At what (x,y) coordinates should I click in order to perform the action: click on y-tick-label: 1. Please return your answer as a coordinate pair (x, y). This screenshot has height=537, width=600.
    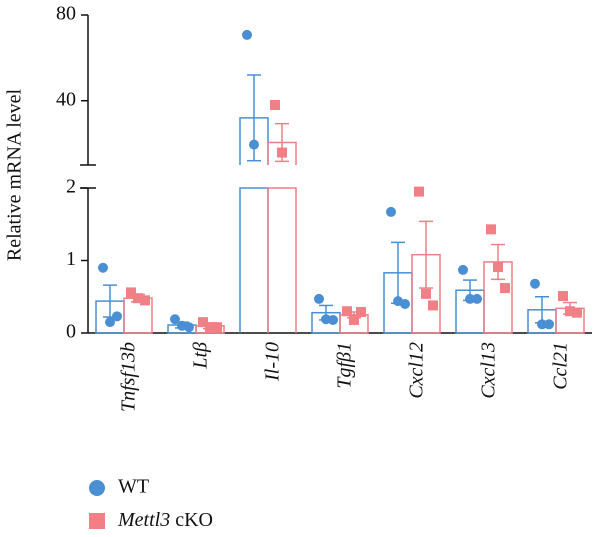
    Looking at the image, I should click on (71, 259).